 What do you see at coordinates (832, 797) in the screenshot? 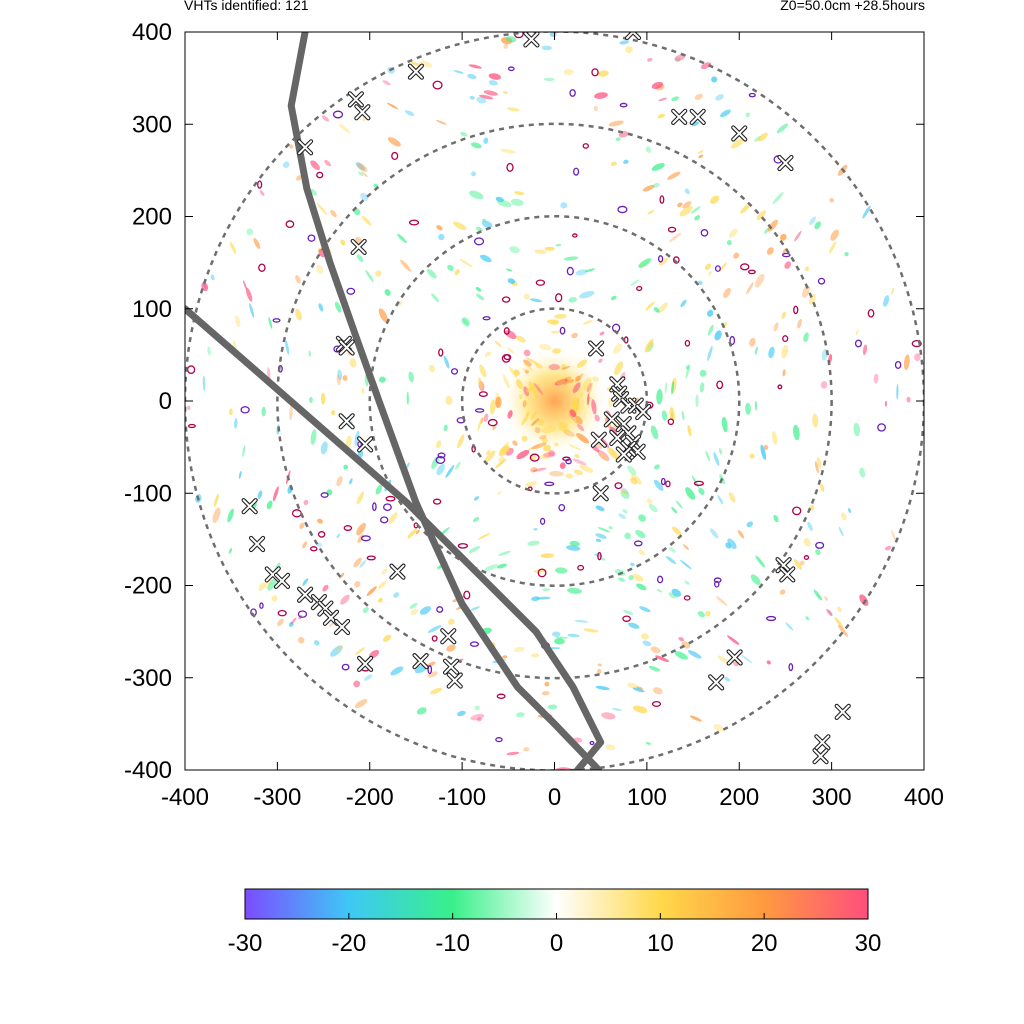
I see `x-tick-label: 300` at bounding box center [832, 797].